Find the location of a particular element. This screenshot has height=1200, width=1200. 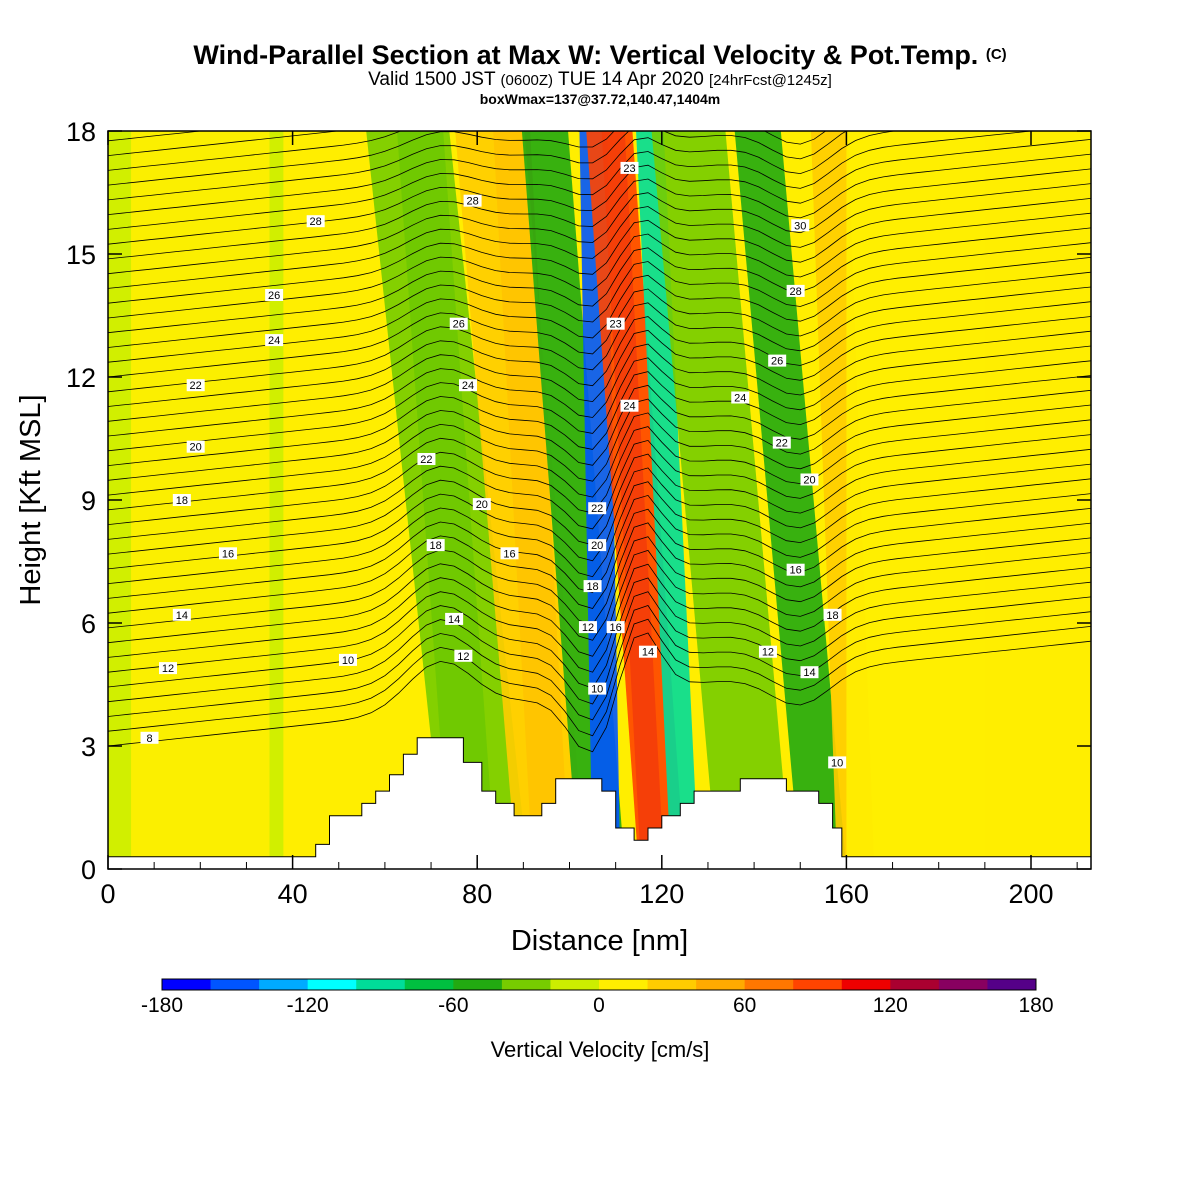

isentrope-label-text: 30 is located at coordinates (800, 226).